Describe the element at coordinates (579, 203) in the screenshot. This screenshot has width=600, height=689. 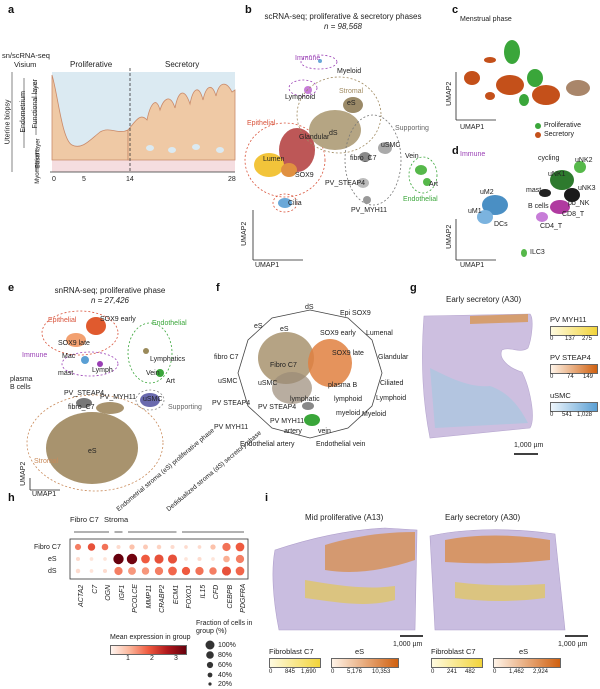
I see `d-pbnk: pb_NK` at that location.